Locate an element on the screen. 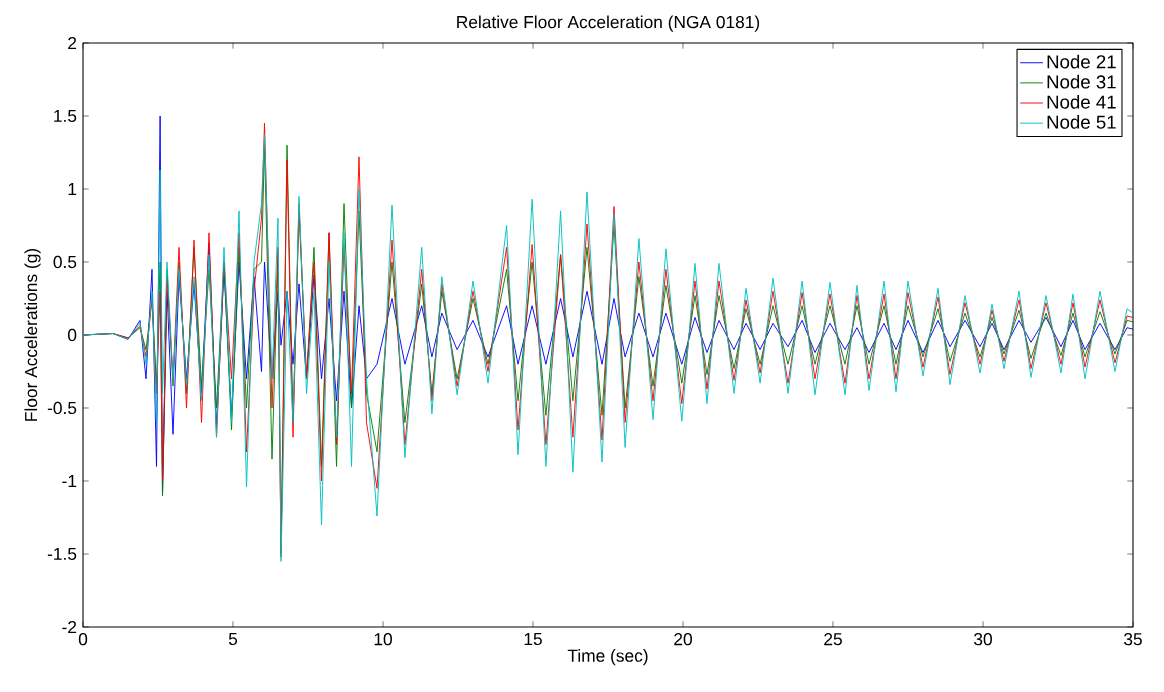  legend-label: Node 51 is located at coordinates (1081, 122).